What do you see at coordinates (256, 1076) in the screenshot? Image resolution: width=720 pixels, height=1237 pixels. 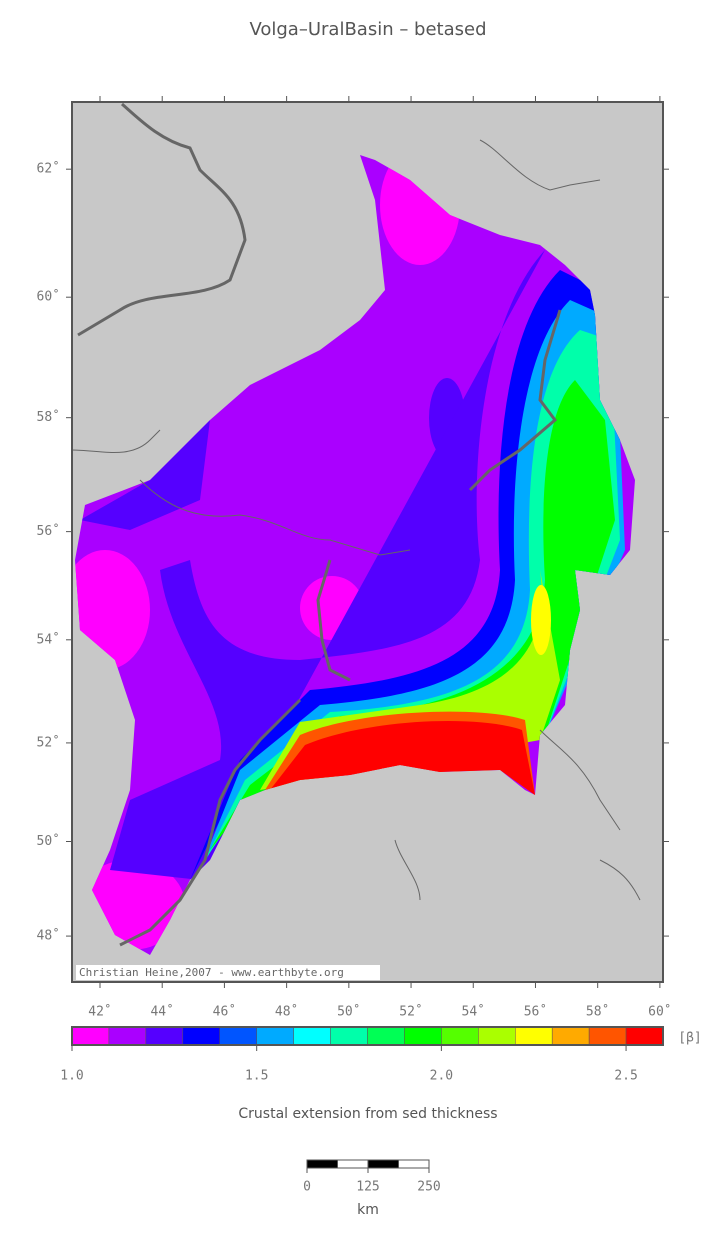 I see `colorbar-tick-label: 1.5` at bounding box center [256, 1076].